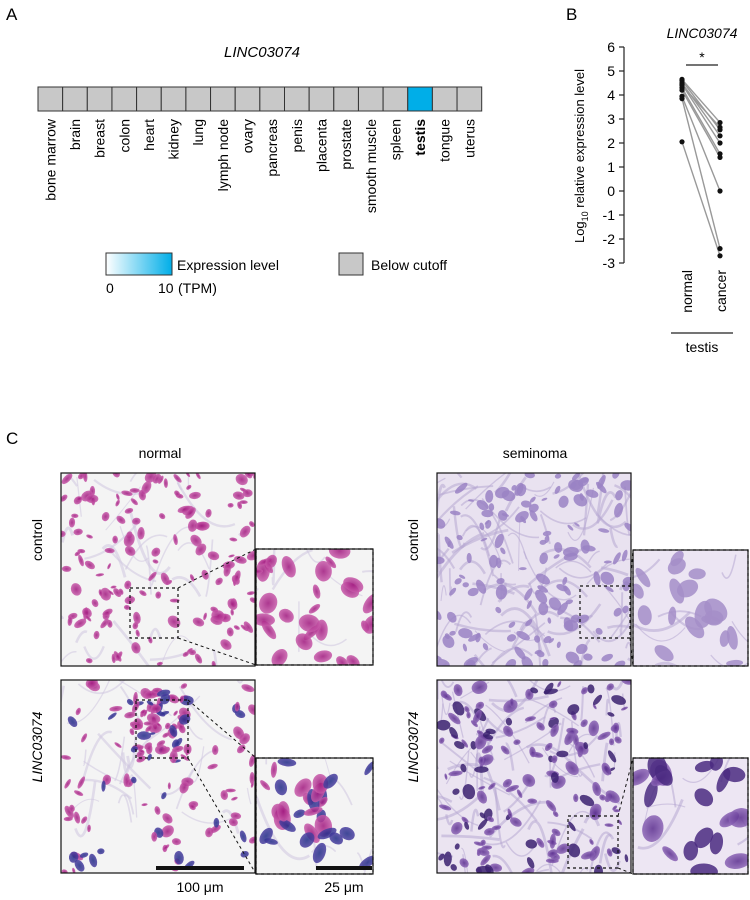 The height and width of the screenshot is (900, 750). I want to click on tissue-cell-pancreas, so click(272, 99).